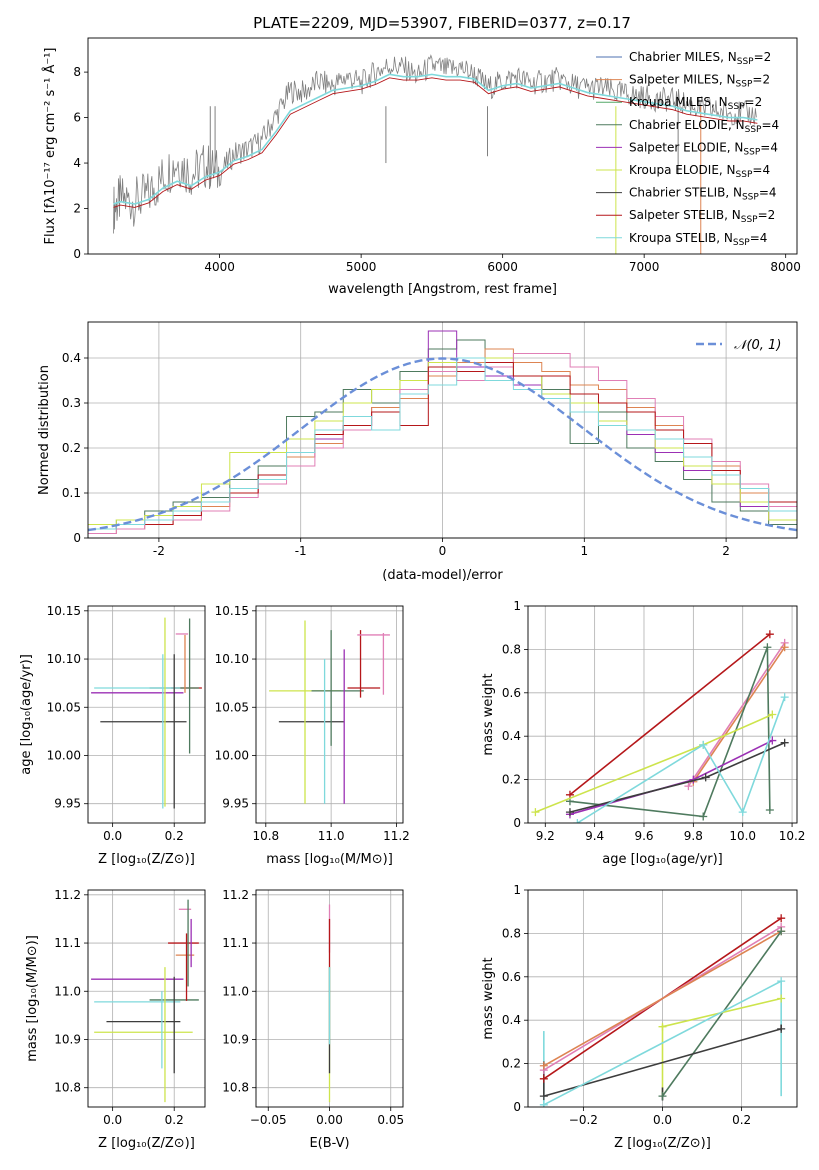 This screenshot has width=819, height=1170. I want to click on legend-label: Salpeter STELIB, NSSP=2, so click(702, 216).